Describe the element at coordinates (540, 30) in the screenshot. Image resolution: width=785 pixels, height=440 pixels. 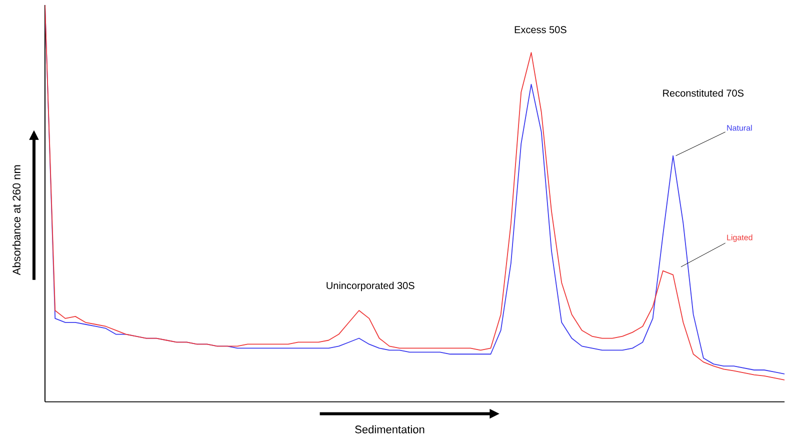
I see `annotation: Excess 50S` at that location.